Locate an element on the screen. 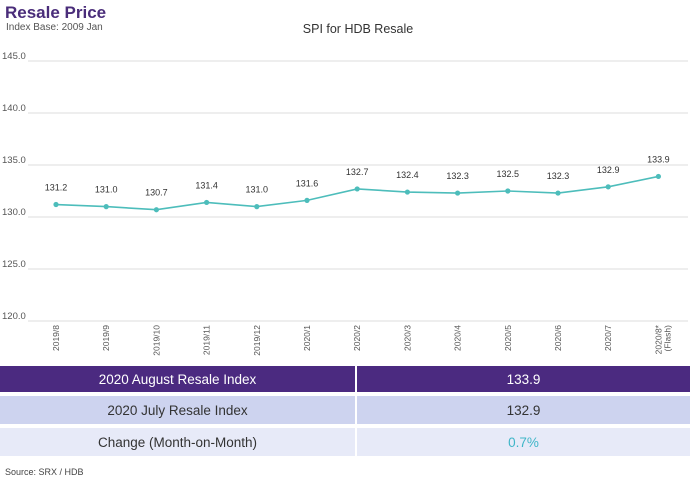 The width and height of the screenshot is (690, 483). x-tick-label: 2019/11 is located at coordinates (207, 340).